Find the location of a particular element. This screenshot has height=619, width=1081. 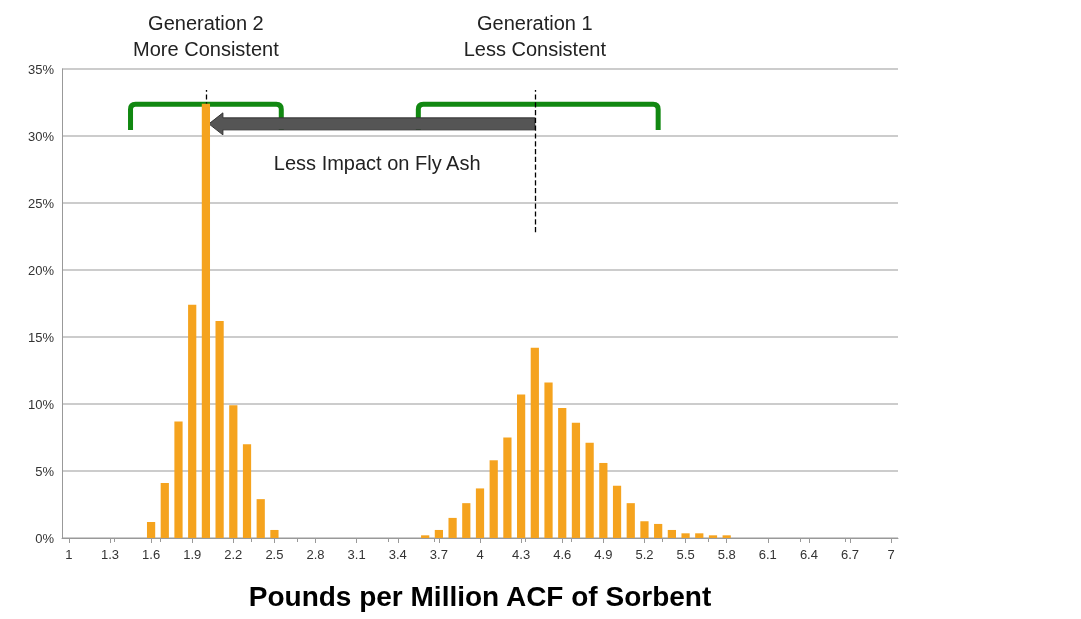

y-tick-label: 25% is located at coordinates (41, 203).